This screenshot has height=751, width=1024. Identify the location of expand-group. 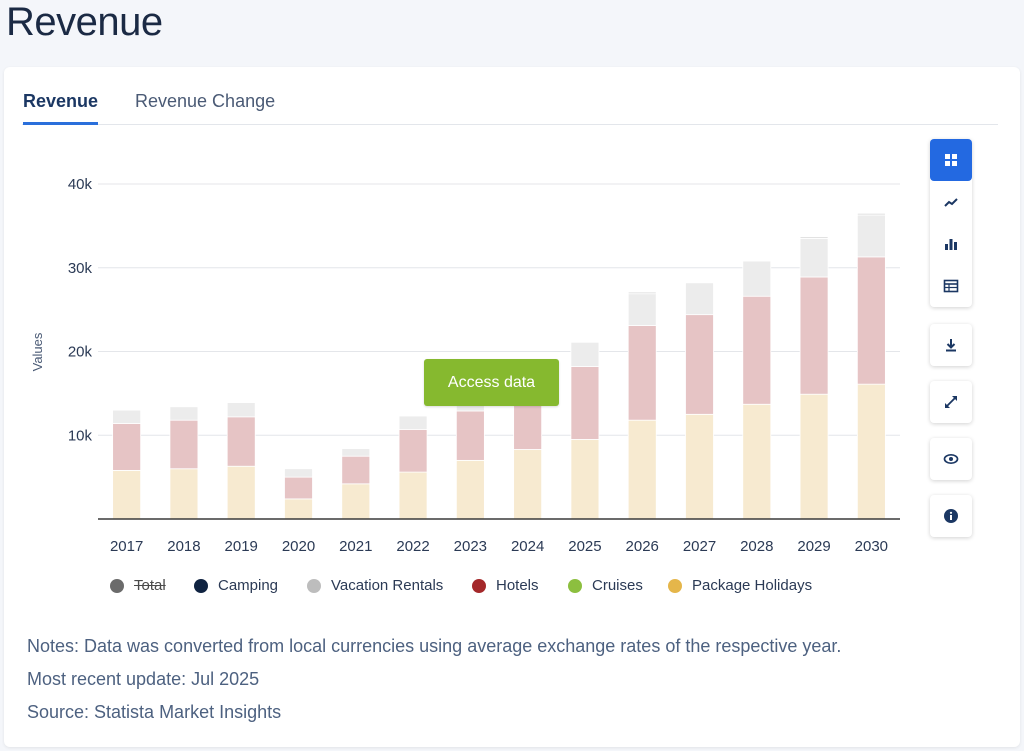
(951, 402).